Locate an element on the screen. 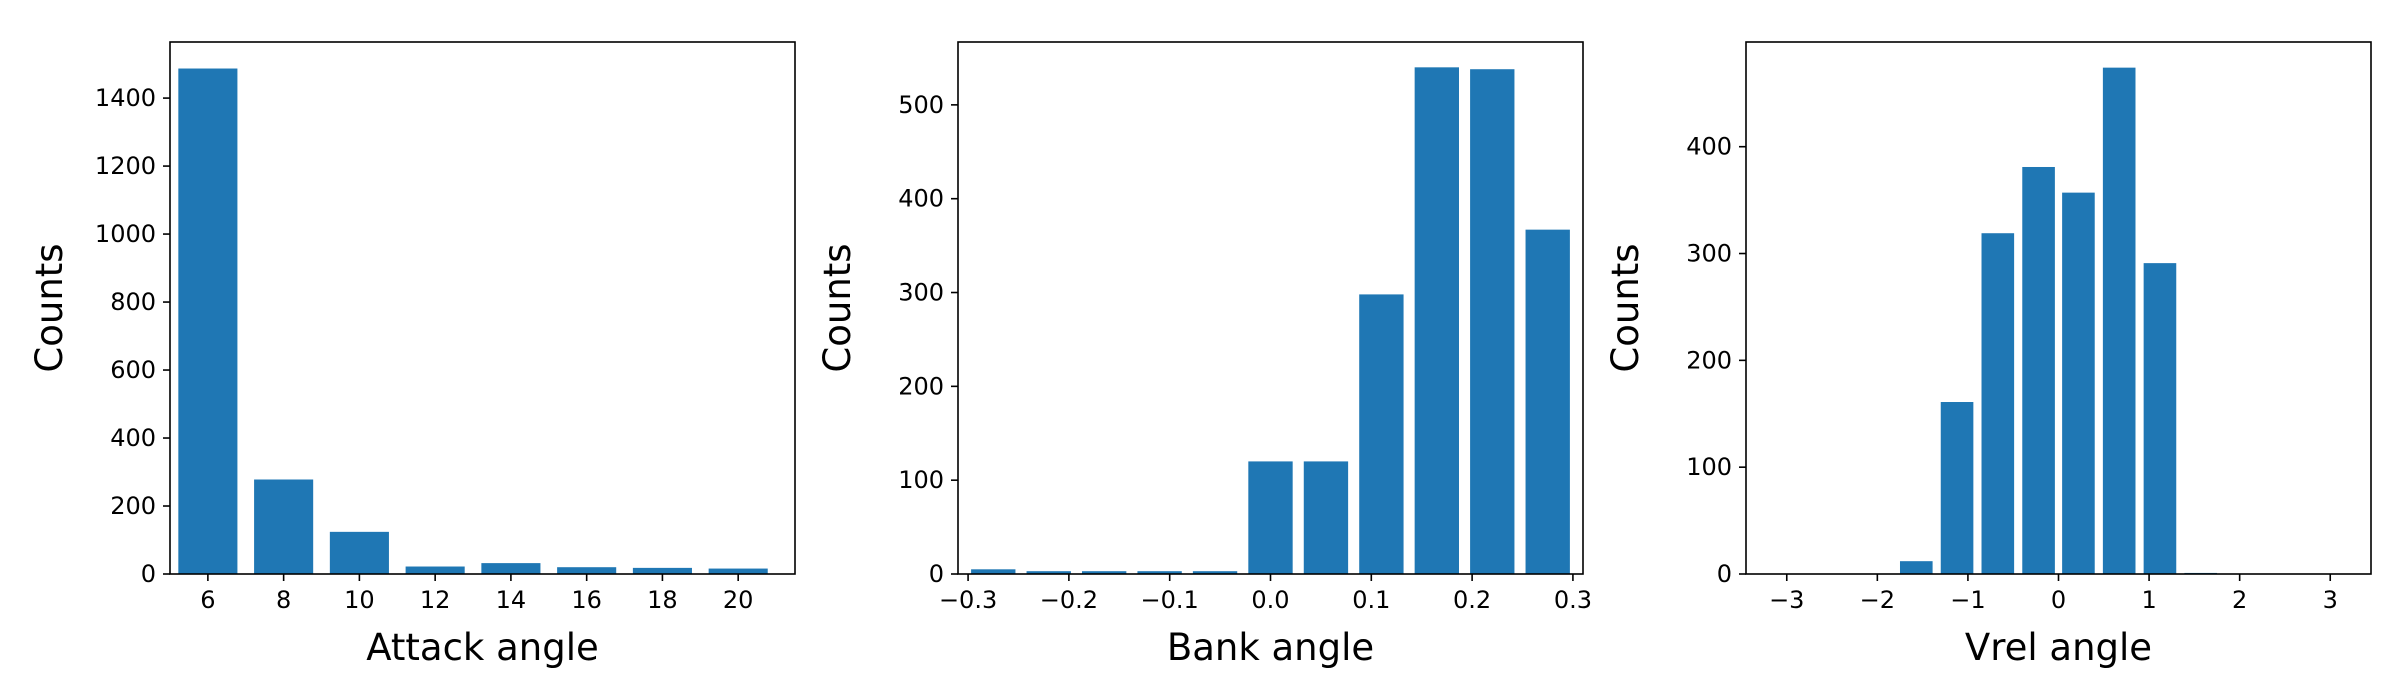 The image size is (2400, 700). chart-3-y-tick-label-5: 400 is located at coordinates (1709, 147).